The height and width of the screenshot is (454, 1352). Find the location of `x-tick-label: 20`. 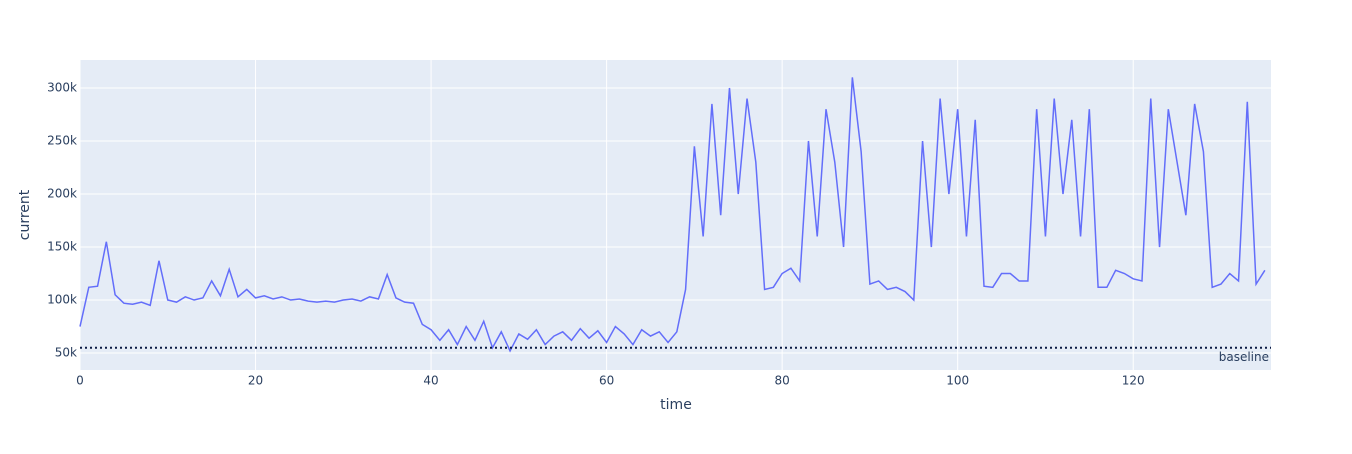

x-tick-label: 20 is located at coordinates (255, 381).